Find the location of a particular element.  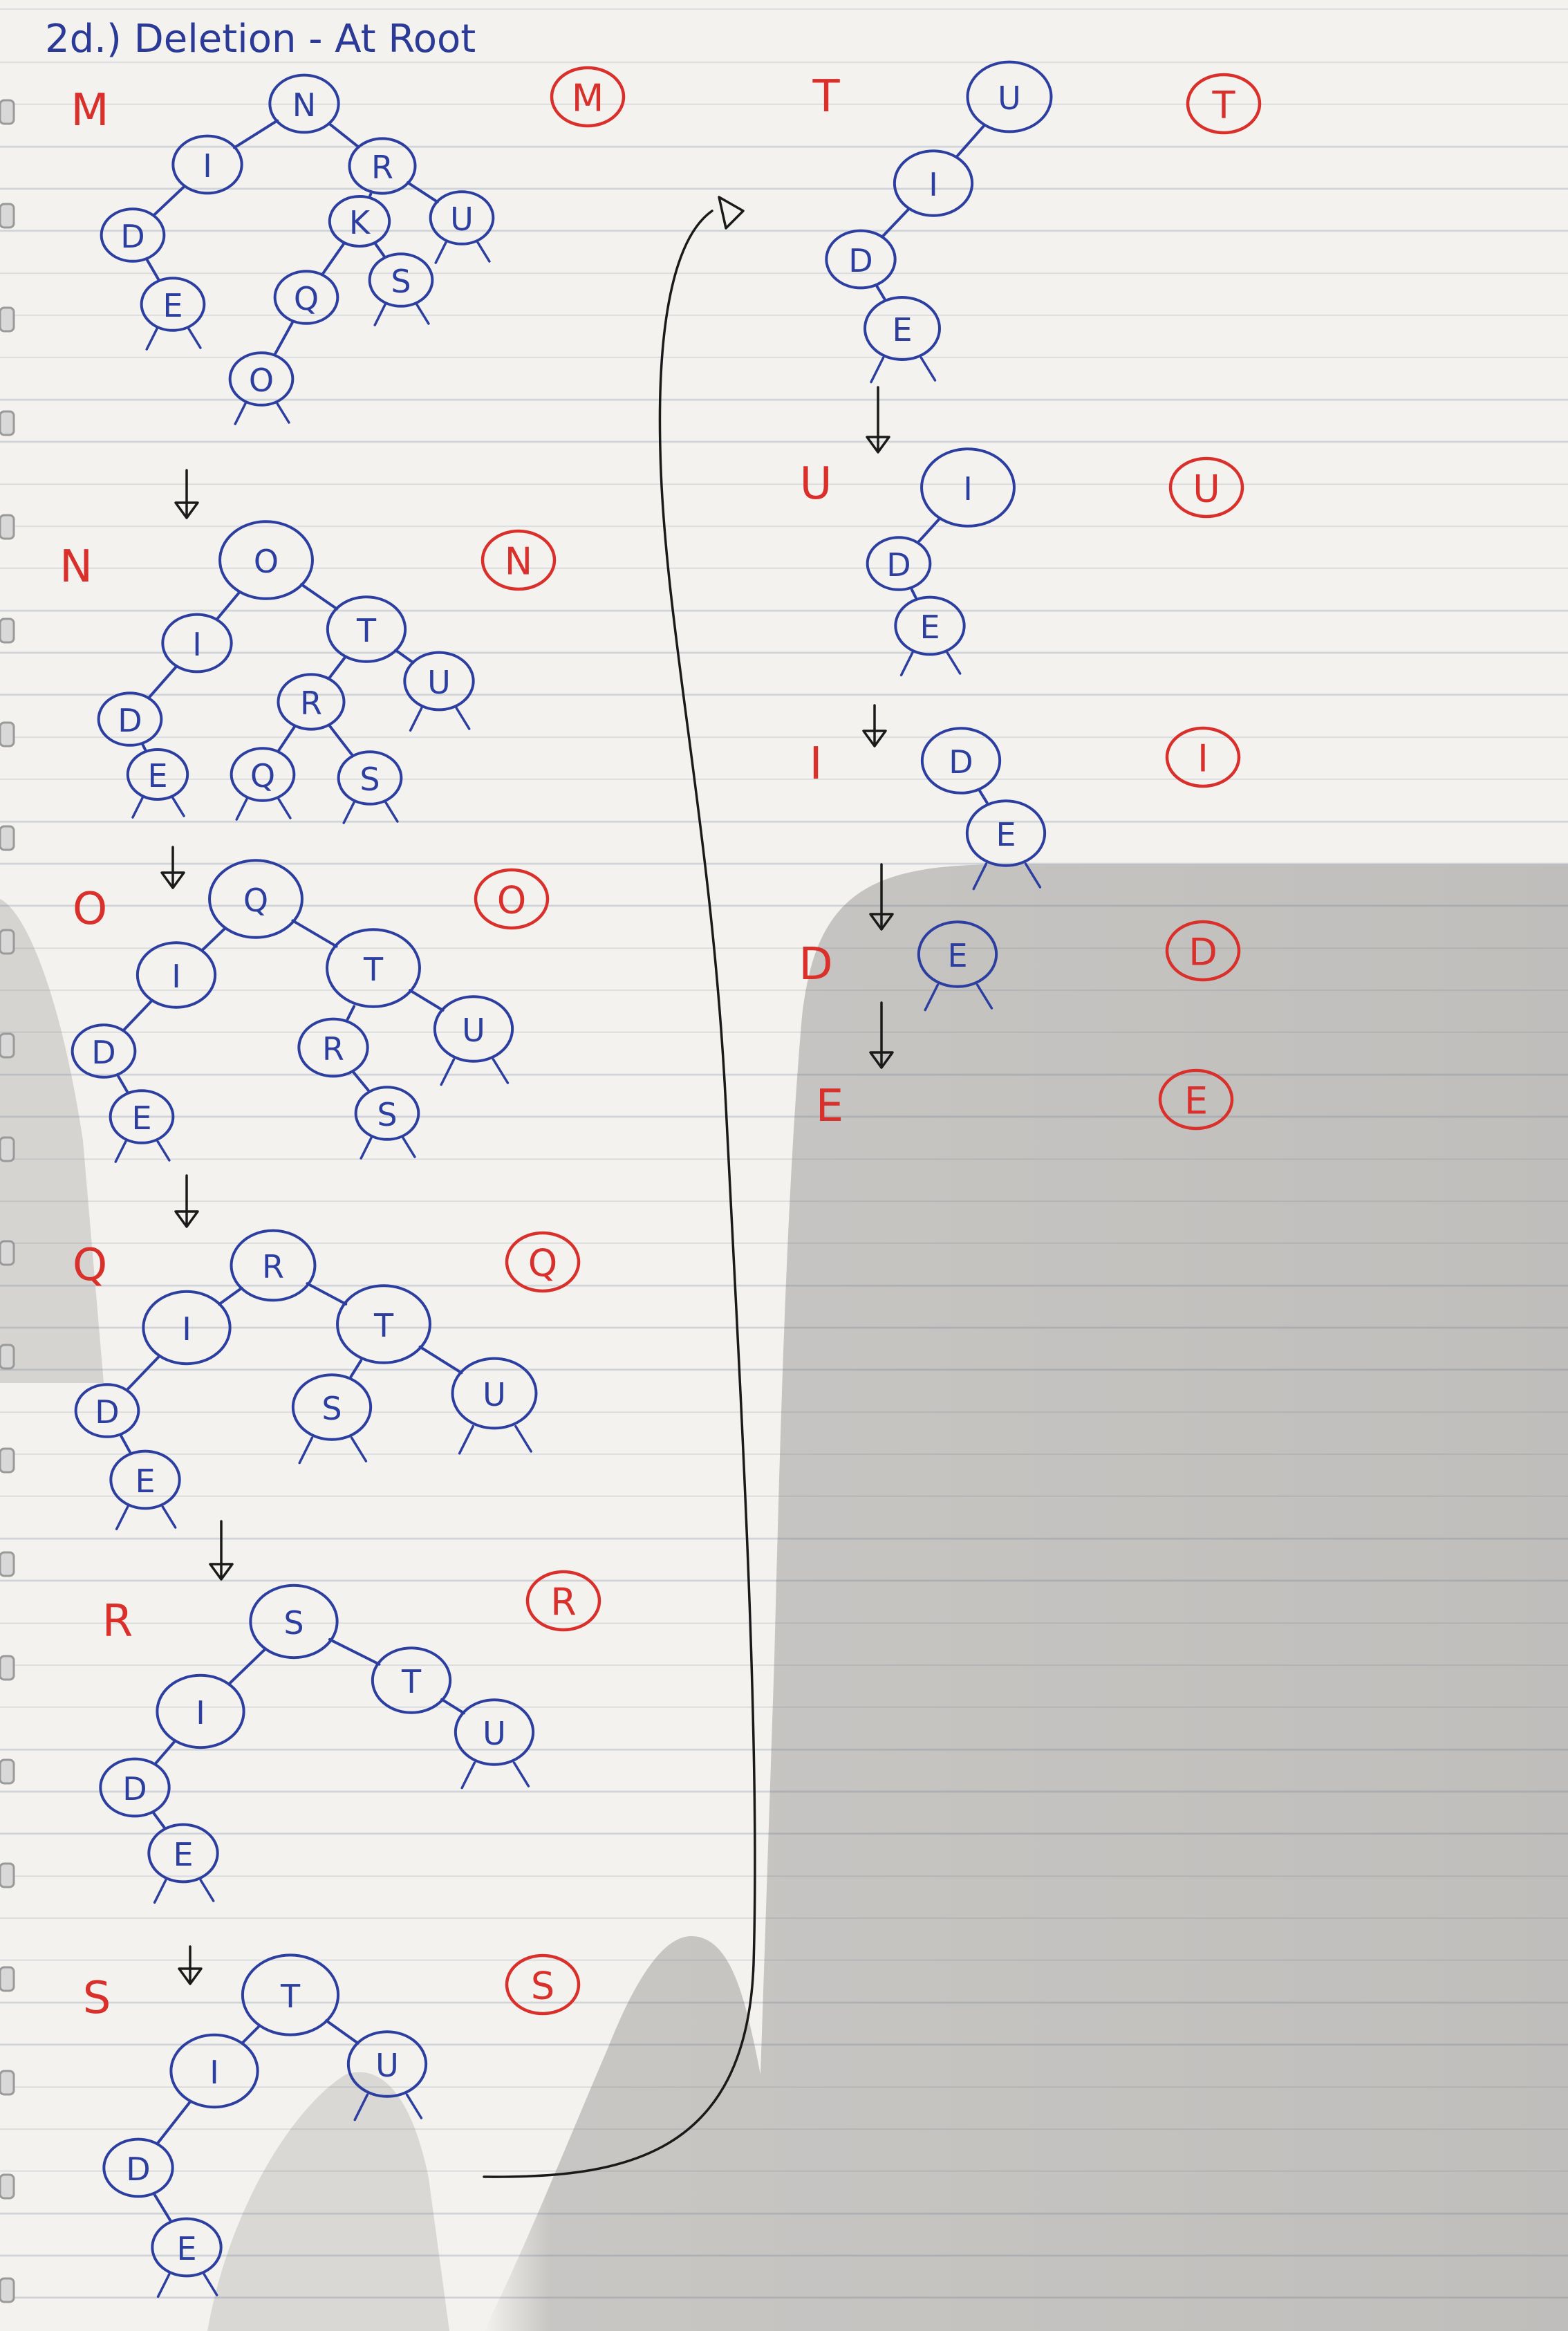

tree-node-R is located at coordinates (333, 1047).